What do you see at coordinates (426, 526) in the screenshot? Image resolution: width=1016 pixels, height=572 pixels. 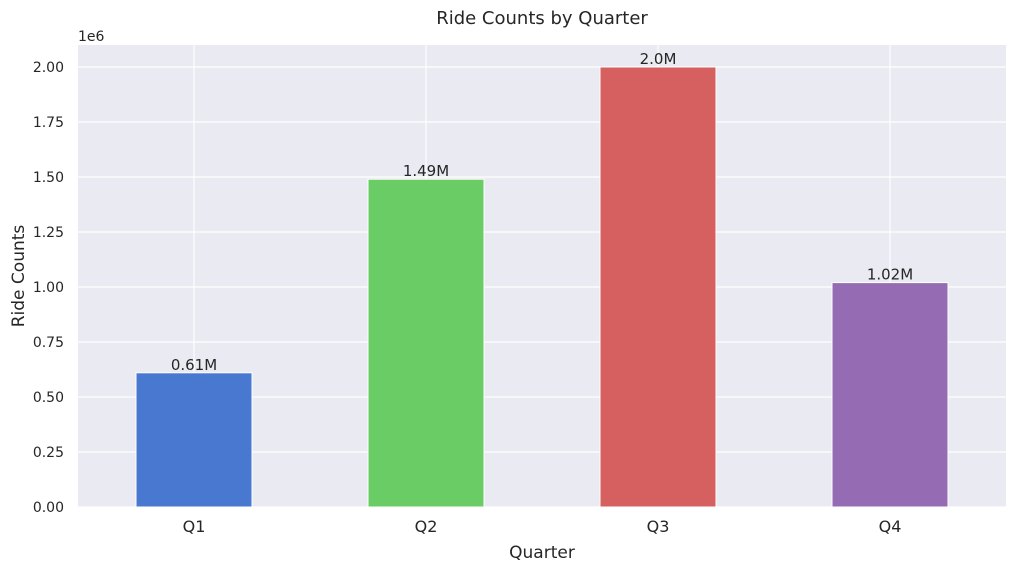 I see `x-tick-label: Q2` at bounding box center [426, 526].